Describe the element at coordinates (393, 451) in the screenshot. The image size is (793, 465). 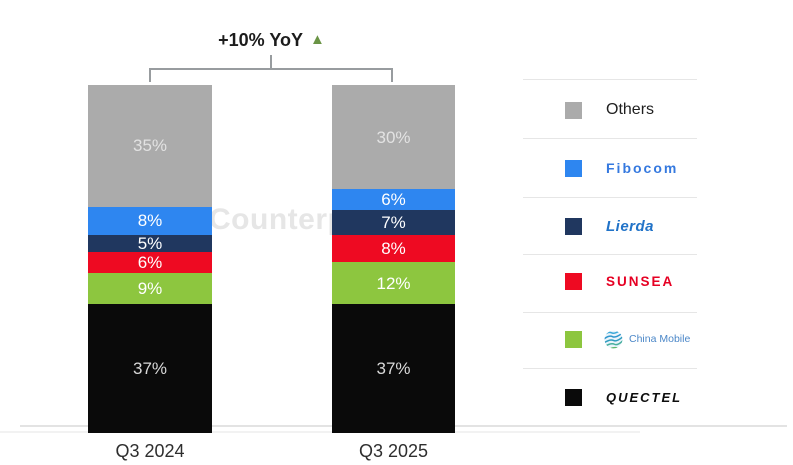
I see `x-axis-label-q3-2025: Q3 2025` at that location.